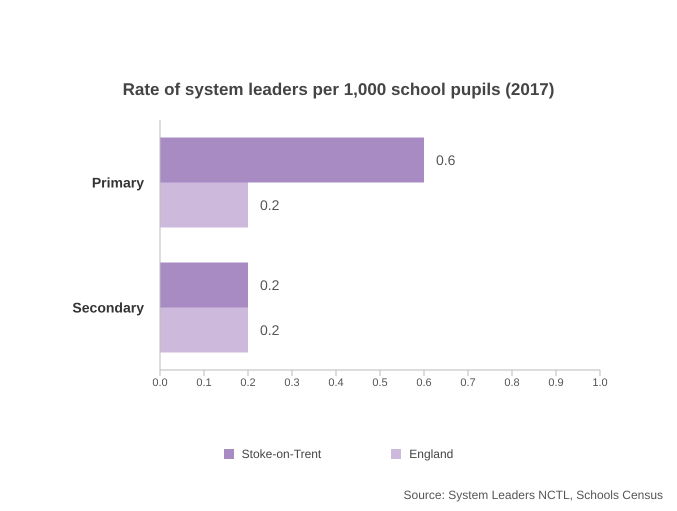  What do you see at coordinates (446, 160) in the screenshot?
I see `data-label: 0.6` at bounding box center [446, 160].